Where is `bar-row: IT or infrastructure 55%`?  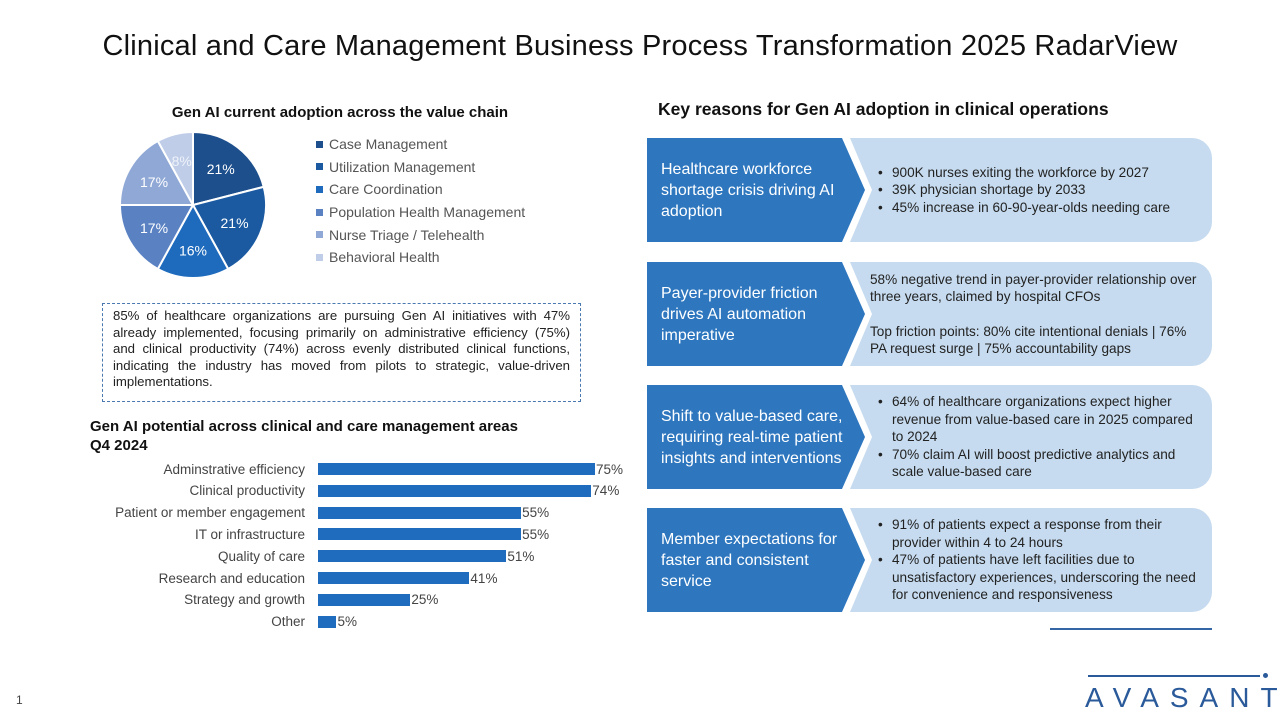
bar-row: IT or infrastructure 55% is located at coordinates (304, 534).